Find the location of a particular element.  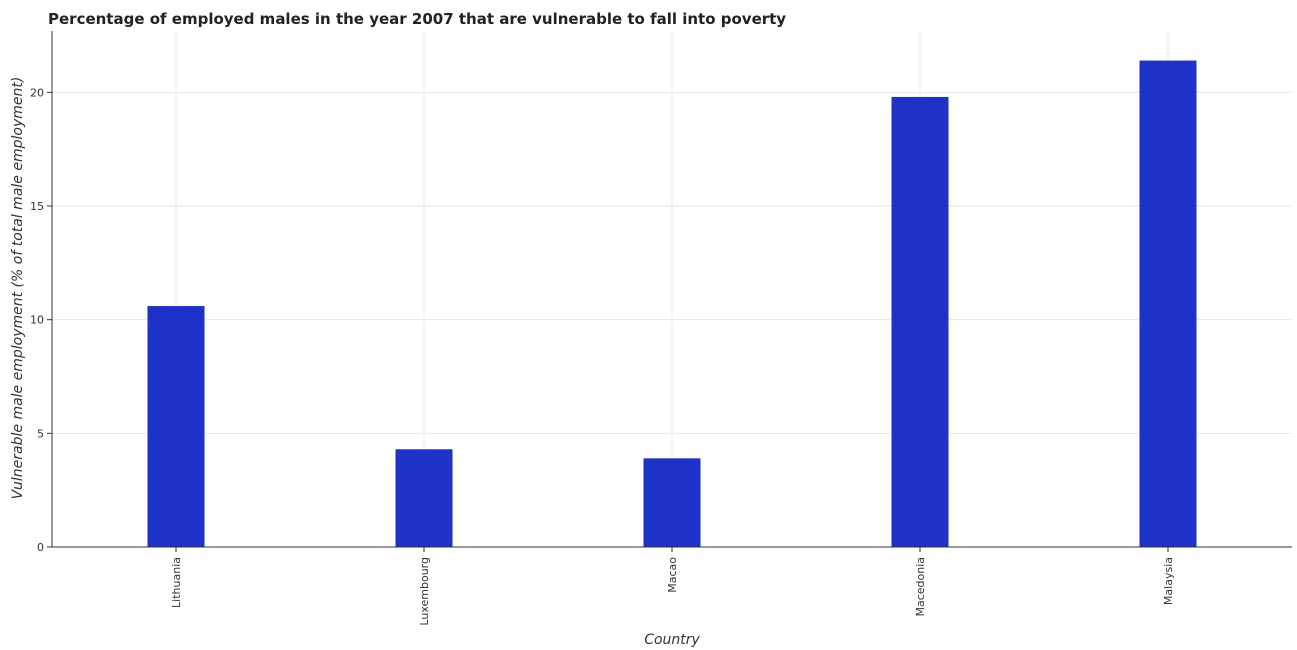

bar-macedonia is located at coordinates (920, 321).